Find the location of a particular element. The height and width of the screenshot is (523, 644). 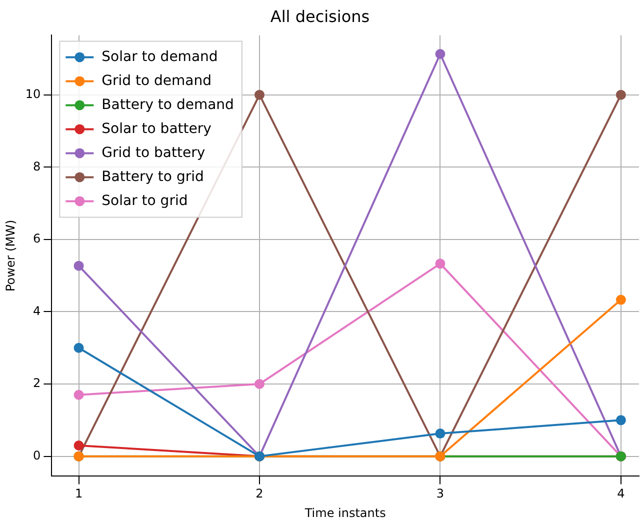

y-tick-label: 0 is located at coordinates (37, 455).